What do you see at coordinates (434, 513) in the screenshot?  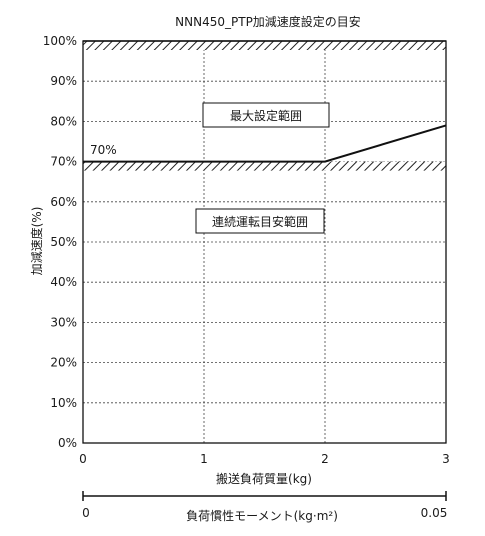 I see `secondary-axis-max: 0.05` at bounding box center [434, 513].